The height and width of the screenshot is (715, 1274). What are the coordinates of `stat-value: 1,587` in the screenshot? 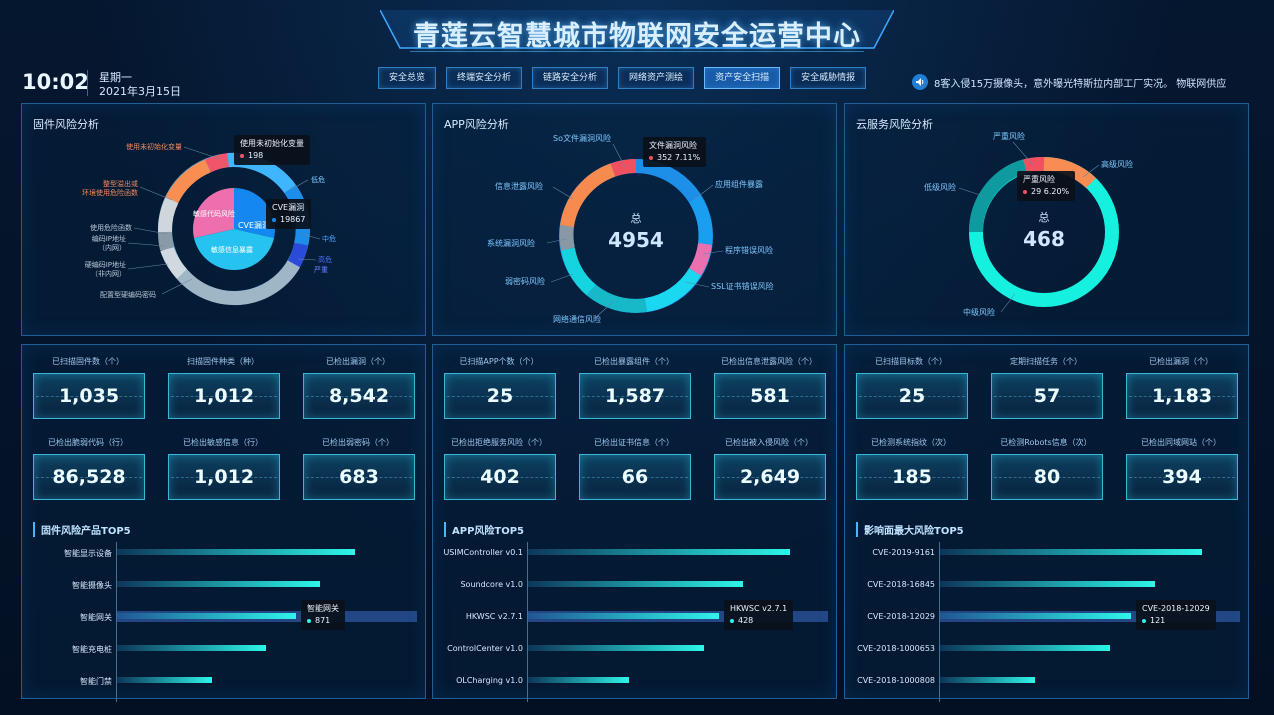 It's located at (635, 396).